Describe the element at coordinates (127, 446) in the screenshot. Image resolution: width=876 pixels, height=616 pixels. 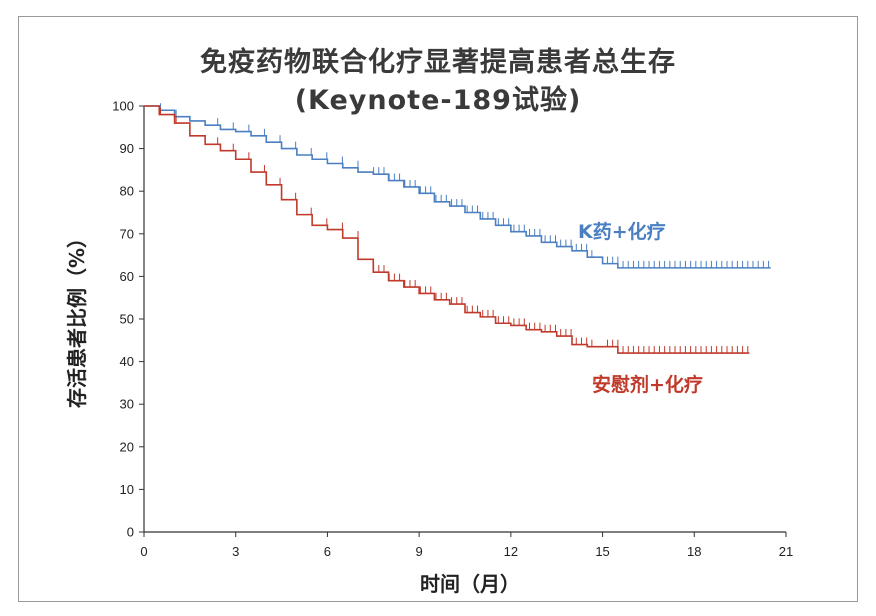
I see `y-tick-label: 20` at that location.